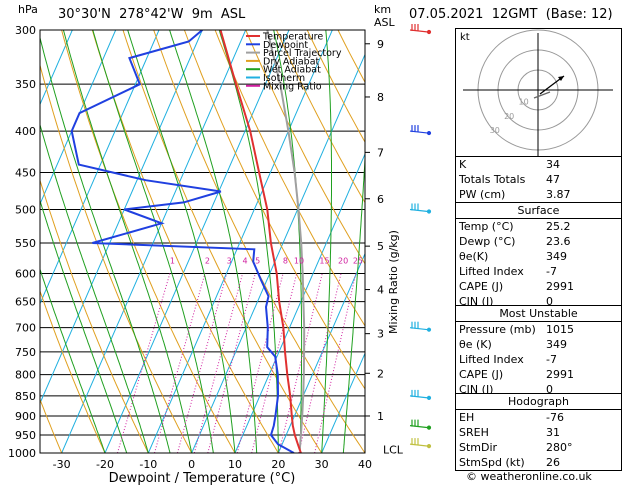 This screenshot has height=486, width=629. I want to click on hodograph-table-row-value: -76, so click(555, 417).